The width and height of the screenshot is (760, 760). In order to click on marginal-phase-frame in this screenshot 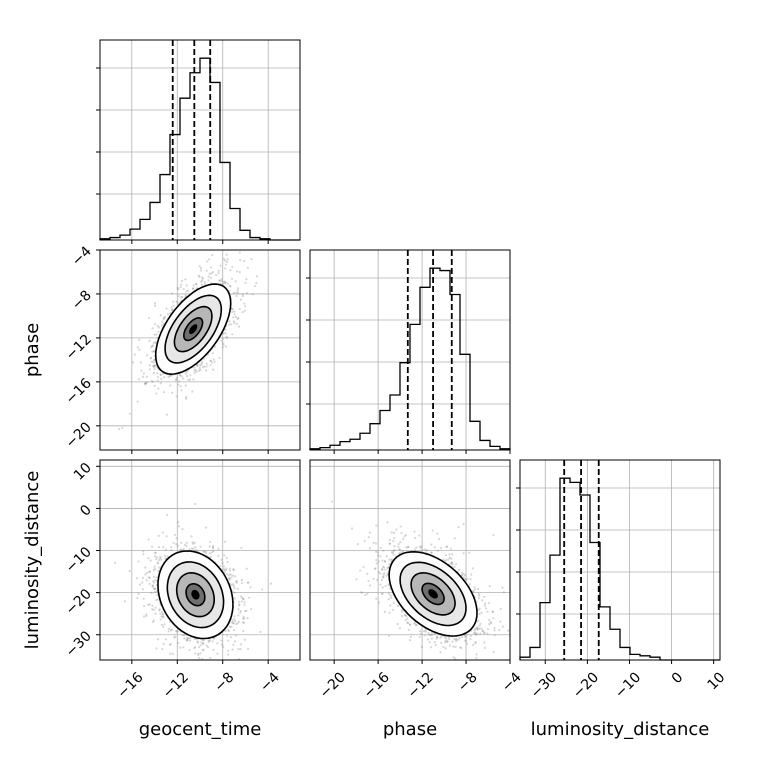, I will do `click(410, 350)`.